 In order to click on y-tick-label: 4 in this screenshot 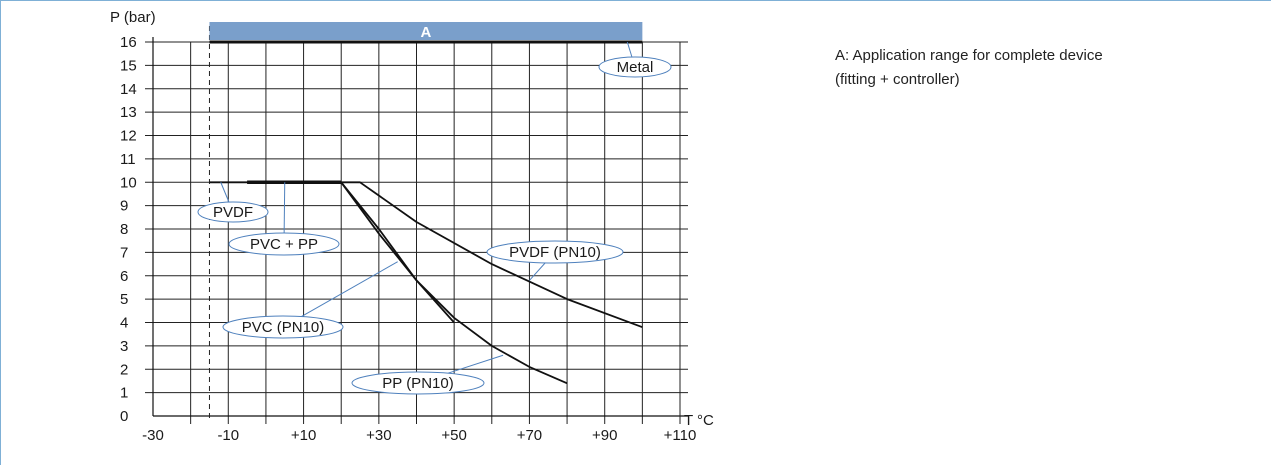, I will do `click(124, 323)`.